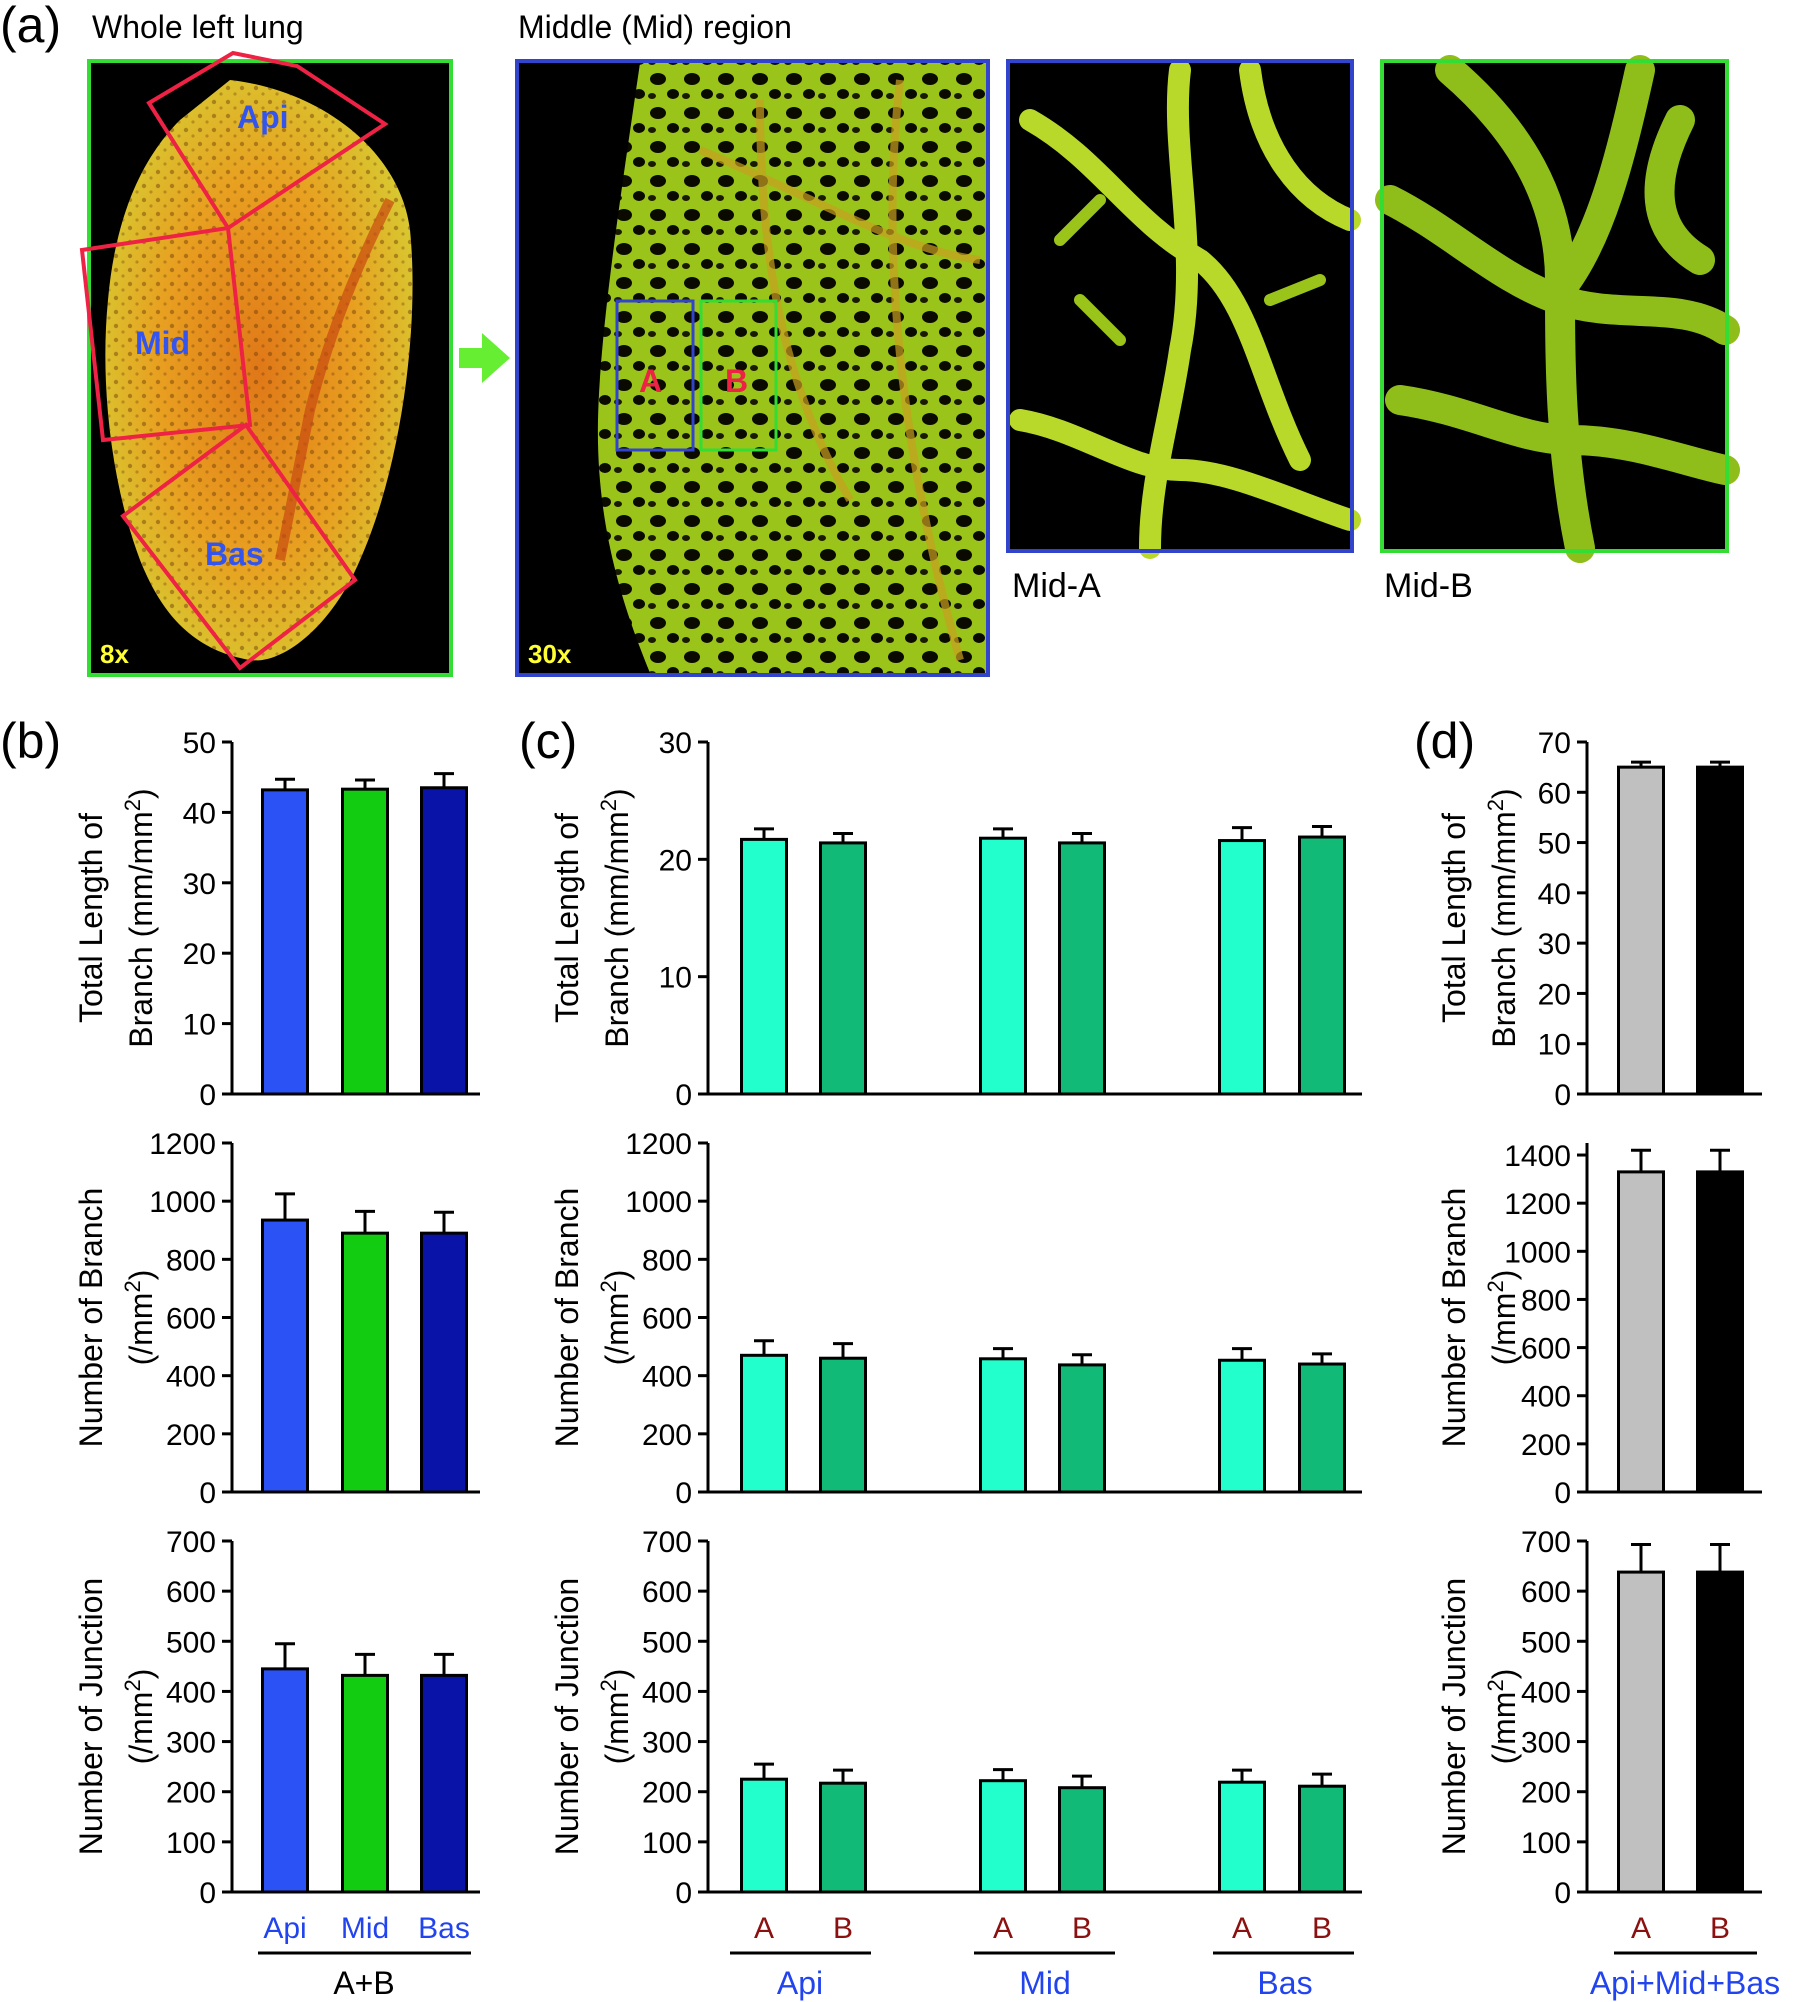 The height and width of the screenshot is (2002, 1800). Describe the element at coordinates (162, 343) in the screenshot. I see `region-label-mid: Mid` at that location.